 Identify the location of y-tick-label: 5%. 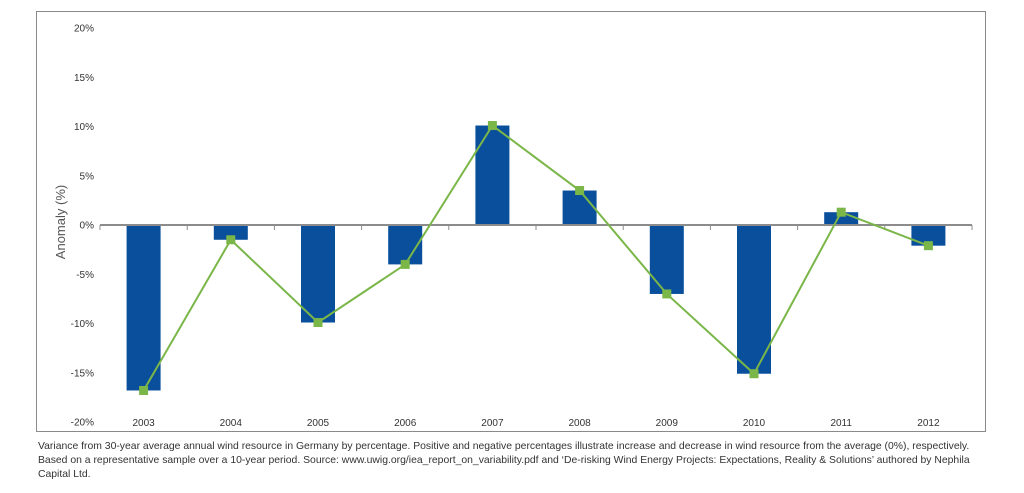
(87, 176).